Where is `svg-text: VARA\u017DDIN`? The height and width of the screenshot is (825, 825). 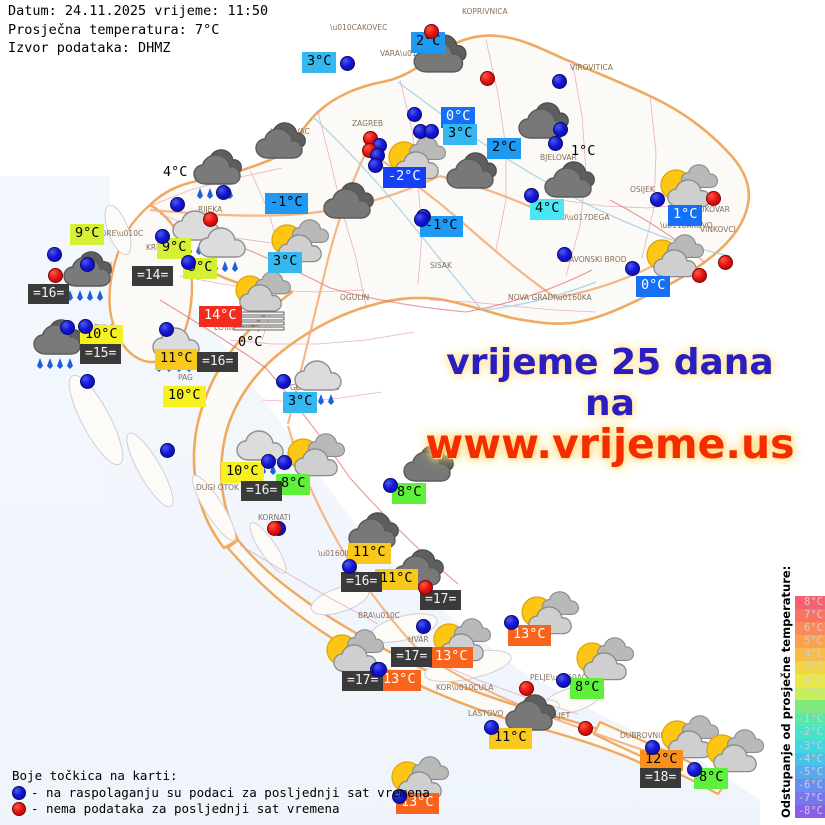
svg-text: VARA\u017DDIN is located at coordinates (410, 53).